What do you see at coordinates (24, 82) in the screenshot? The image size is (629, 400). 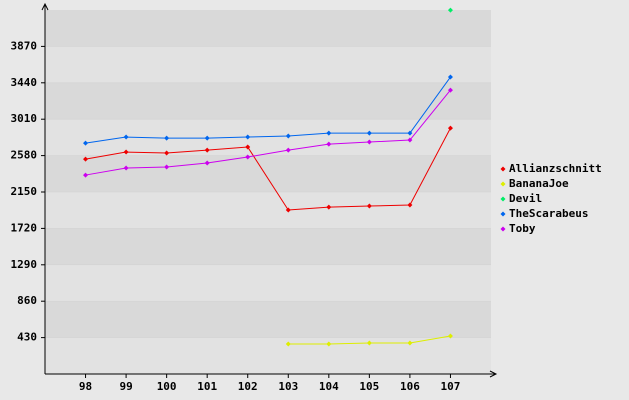 I see `y-tick-label: 3440` at bounding box center [24, 82].